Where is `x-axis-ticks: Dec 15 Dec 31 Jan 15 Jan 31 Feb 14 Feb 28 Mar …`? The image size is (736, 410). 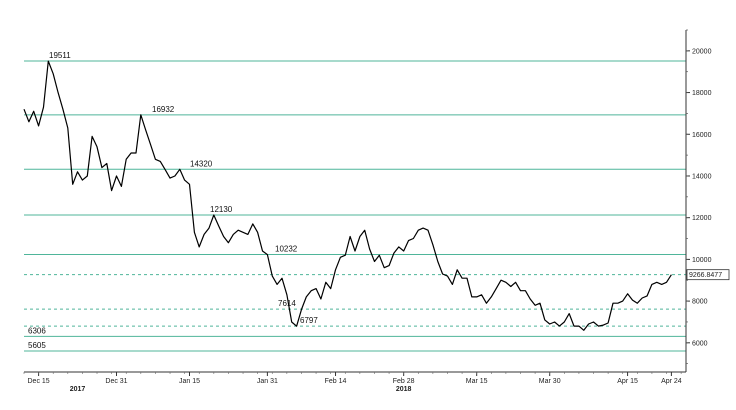 x-axis-ticks: Dec 15 Dec 31 Jan 15 Jan 31 Feb 14 Feb 28 Mar … is located at coordinates (352, 378).